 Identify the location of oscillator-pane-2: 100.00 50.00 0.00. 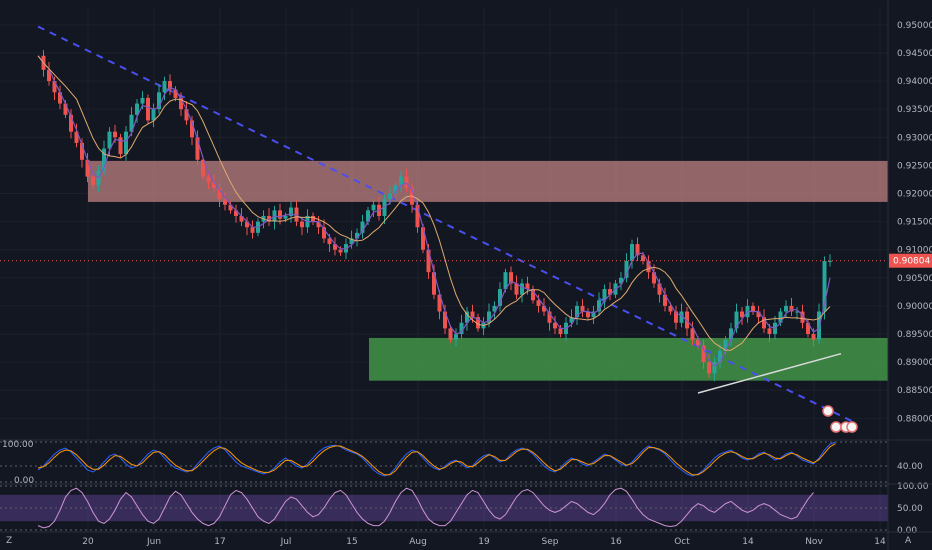
(464, 509).